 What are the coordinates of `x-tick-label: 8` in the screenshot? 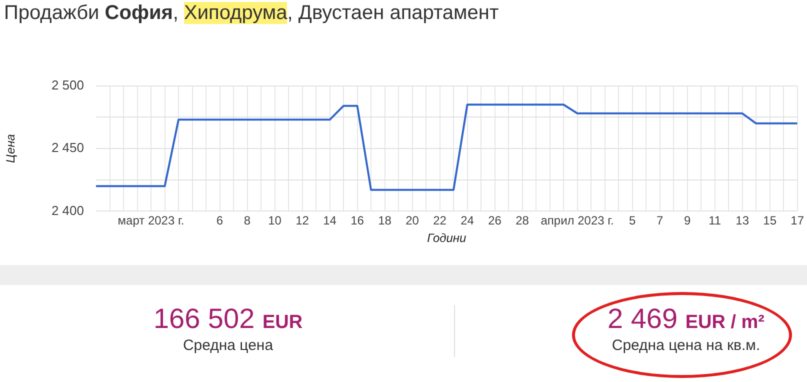 It's located at (247, 221).